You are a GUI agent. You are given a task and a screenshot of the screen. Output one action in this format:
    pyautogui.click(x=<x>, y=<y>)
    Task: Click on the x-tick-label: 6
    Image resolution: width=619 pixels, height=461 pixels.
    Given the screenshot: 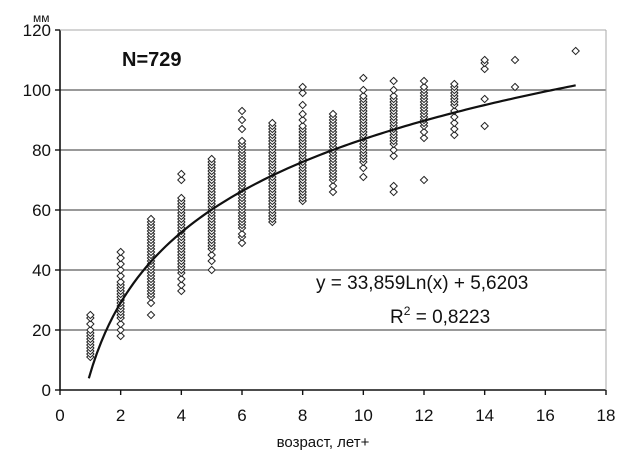 What is the action you would take?
    pyautogui.click(x=241, y=415)
    